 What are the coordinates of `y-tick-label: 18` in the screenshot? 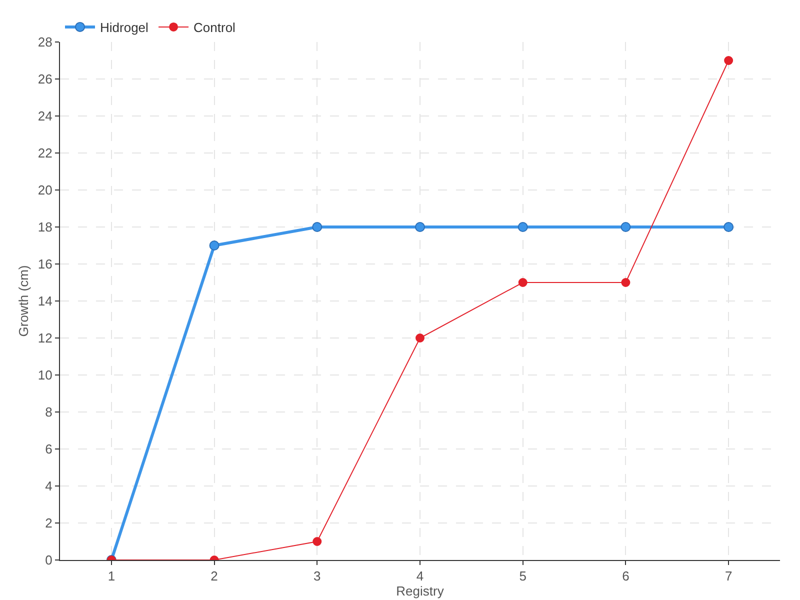 It's located at (45, 227).